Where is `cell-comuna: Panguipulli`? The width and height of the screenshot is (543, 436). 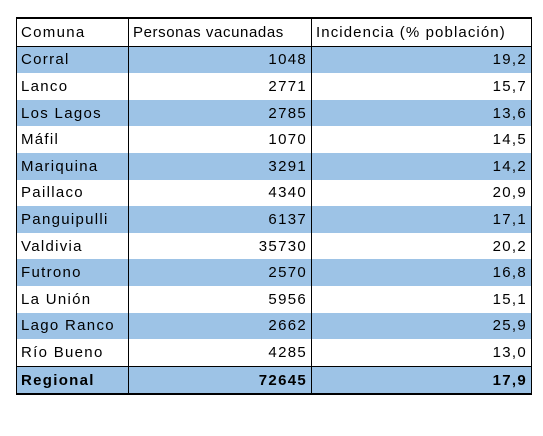 cell-comuna: Panguipulli is located at coordinates (72, 219).